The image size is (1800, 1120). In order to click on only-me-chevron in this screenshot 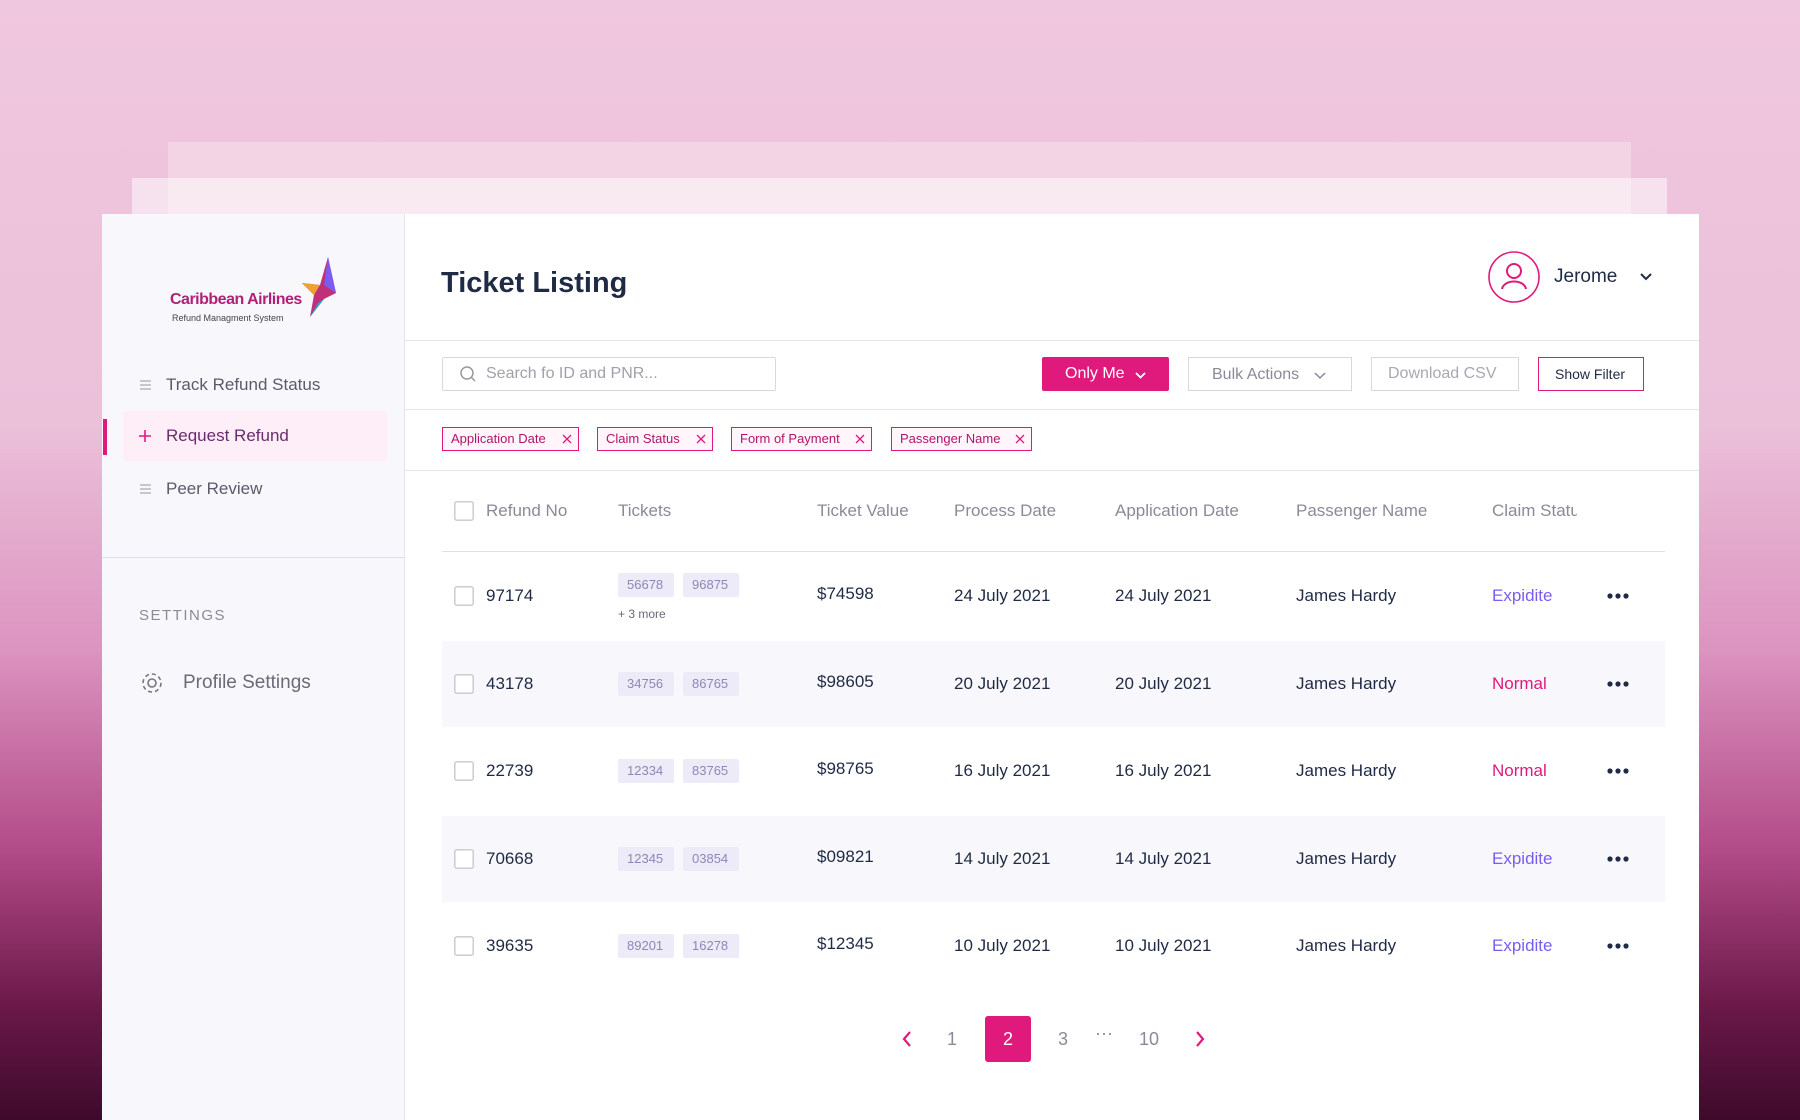, I will do `click(1140, 375)`.